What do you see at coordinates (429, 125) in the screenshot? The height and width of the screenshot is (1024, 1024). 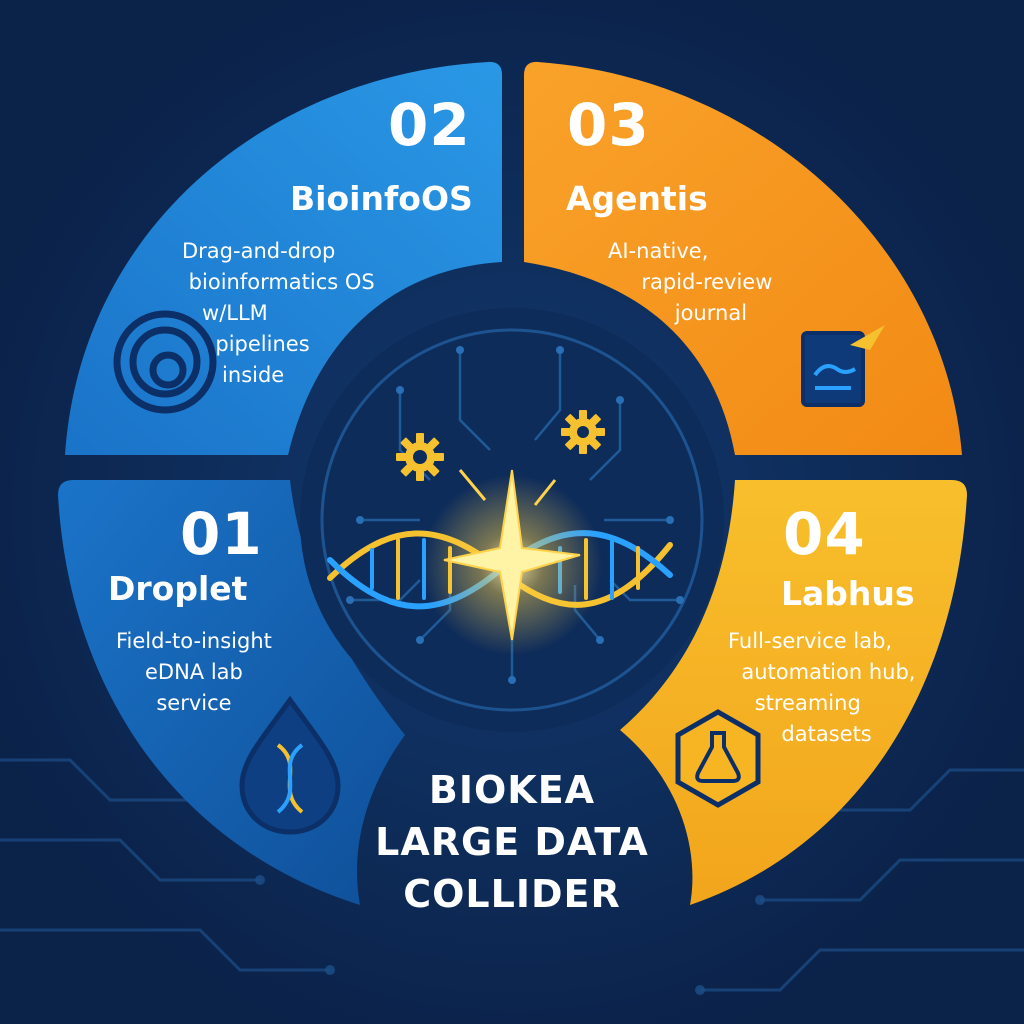 I see `segment-number: 02` at bounding box center [429, 125].